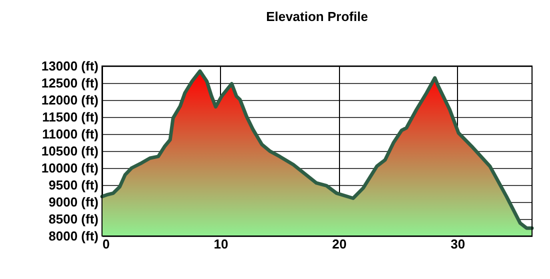 The height and width of the screenshot is (279, 550). I want to click on x-tick-label: 0, so click(106, 244).